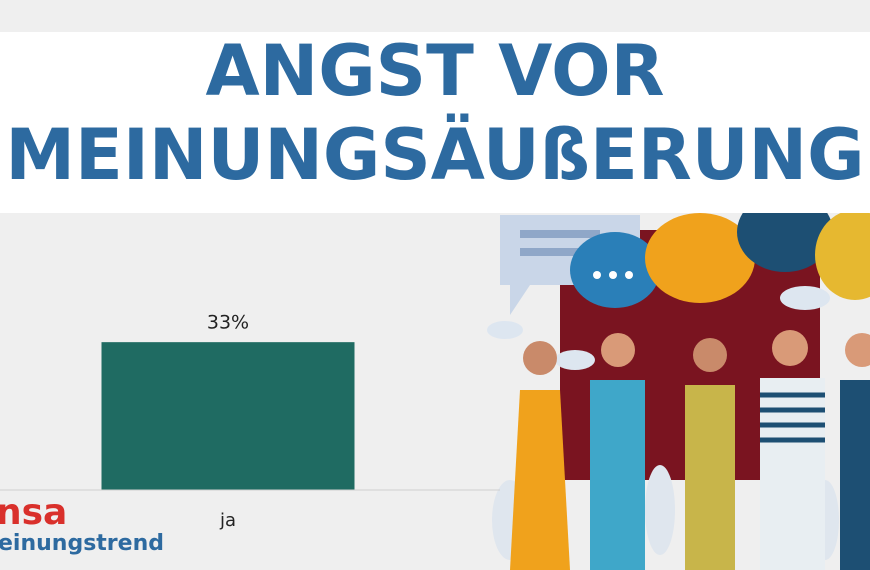 The image size is (870, 570). What do you see at coordinates (228, 416) in the screenshot?
I see `bar` at bounding box center [228, 416].